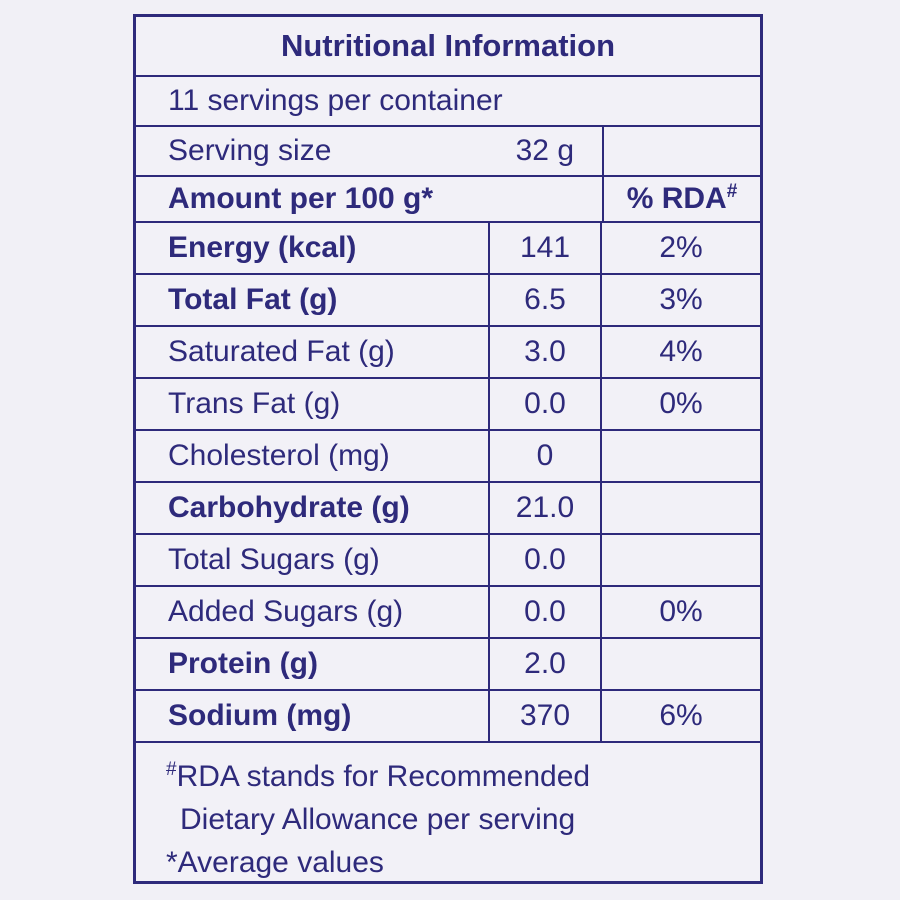 Image resolution: width=900 pixels, height=900 pixels. I want to click on nutrient-amount: 370, so click(545, 716).